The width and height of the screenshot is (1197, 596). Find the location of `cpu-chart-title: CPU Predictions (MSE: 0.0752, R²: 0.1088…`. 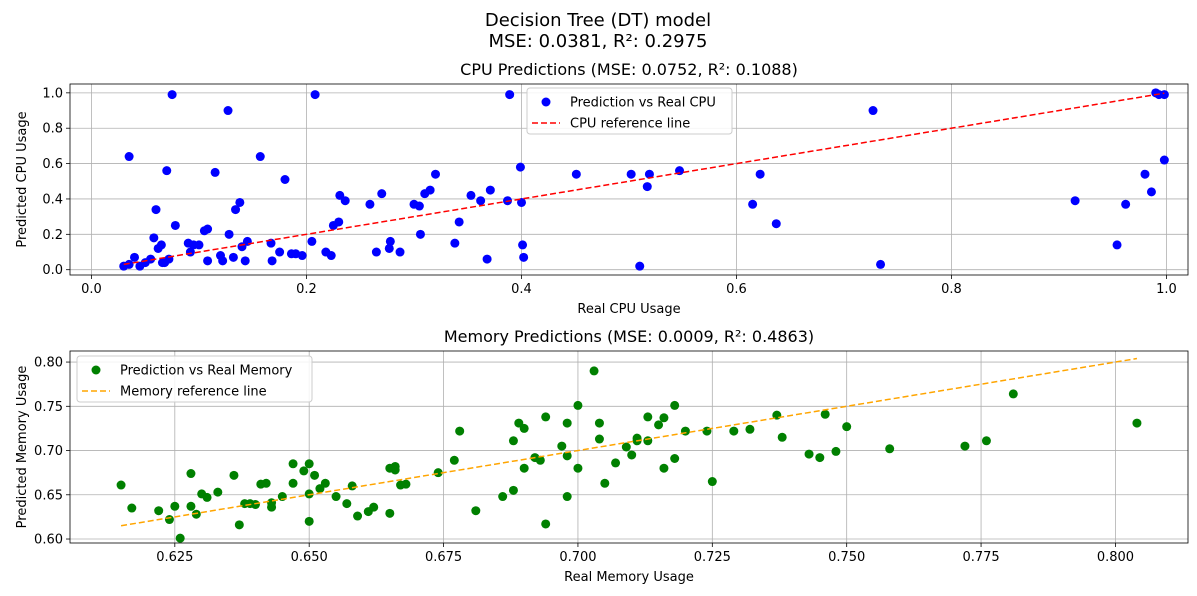

cpu-chart-title: CPU Predictions (MSE: 0.0752, R²: 0.1088… is located at coordinates (629, 69).